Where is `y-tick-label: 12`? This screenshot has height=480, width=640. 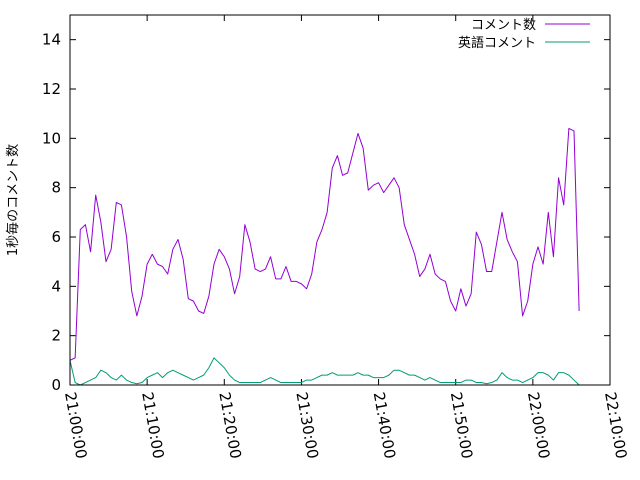 y-tick-label: 12 is located at coordinates (51, 89).